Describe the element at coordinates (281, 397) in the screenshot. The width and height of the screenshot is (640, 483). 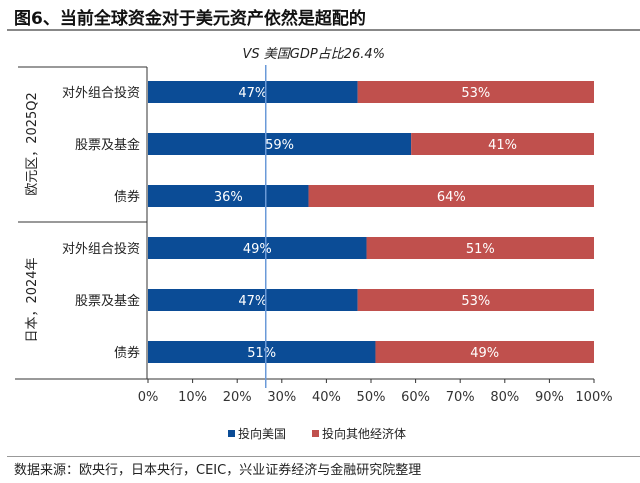
I see `x-tick-label: 30%` at that location.